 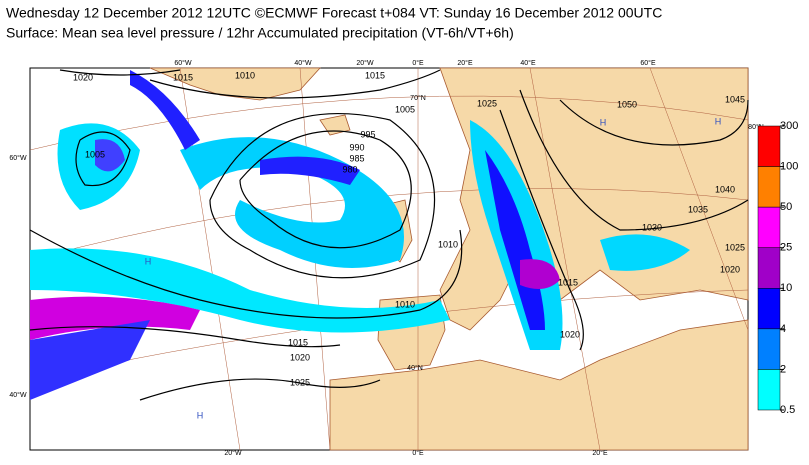 What do you see at coordinates (415, 368) in the screenshot?
I see `graticule-label: 40°N` at bounding box center [415, 368].